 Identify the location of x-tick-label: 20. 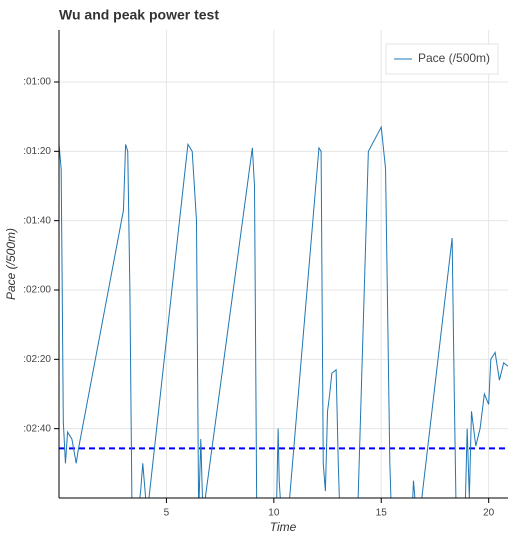
(489, 513).